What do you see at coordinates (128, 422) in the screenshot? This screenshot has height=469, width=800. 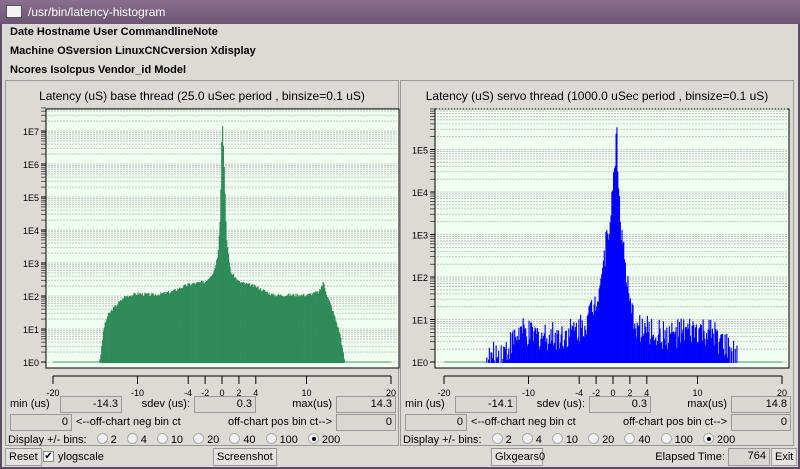 I see `neg-bin-label: <--off-chart neg bin ct` at bounding box center [128, 422].